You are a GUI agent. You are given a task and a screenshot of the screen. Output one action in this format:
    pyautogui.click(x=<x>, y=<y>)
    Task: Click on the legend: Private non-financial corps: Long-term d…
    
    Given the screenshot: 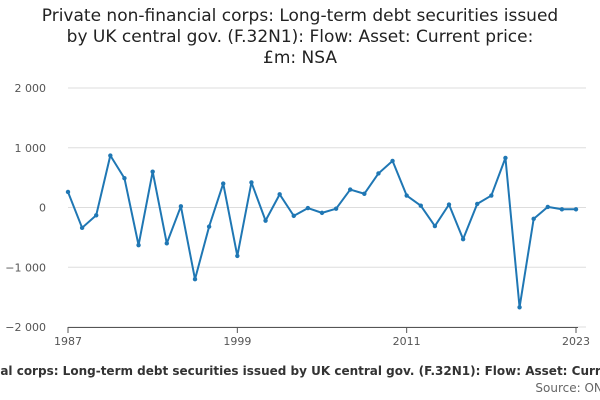 What is the action you would take?
    pyautogui.click(x=300, y=374)
    